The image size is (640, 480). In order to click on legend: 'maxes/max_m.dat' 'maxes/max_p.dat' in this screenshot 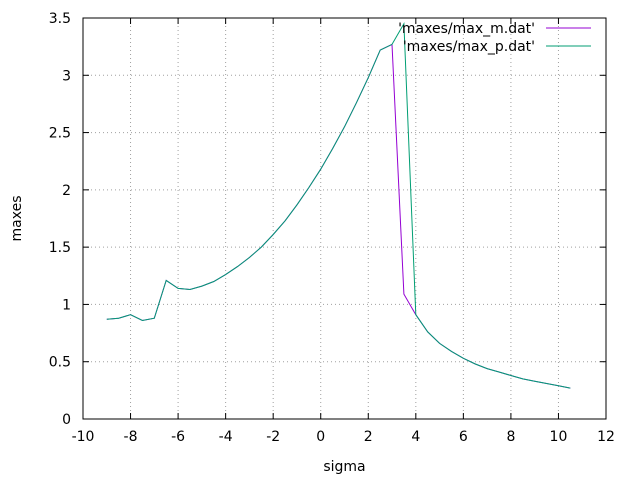, I will do `click(494, 38)`.